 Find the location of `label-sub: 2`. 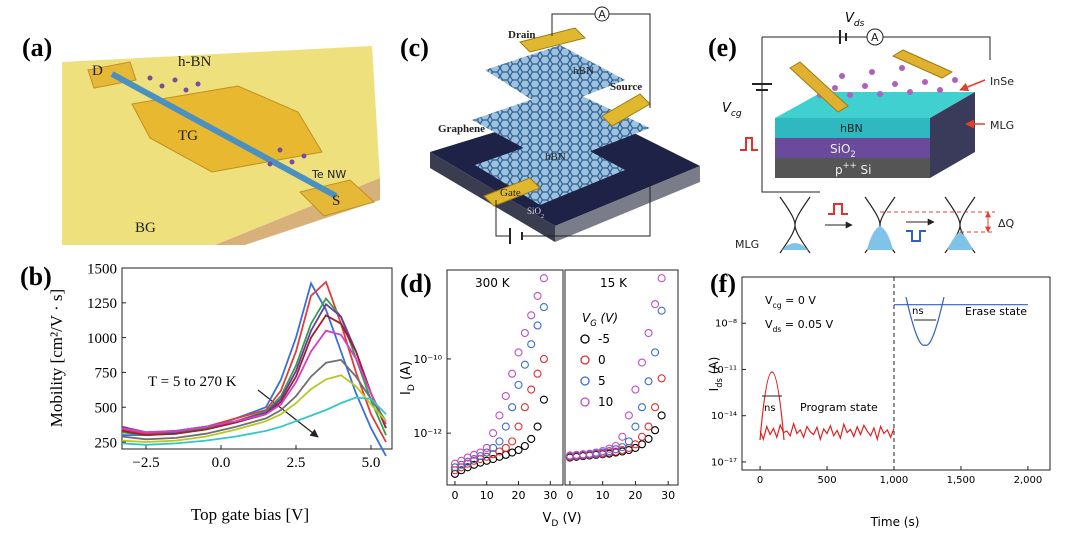

label-sub: 2 is located at coordinates (852, 154).